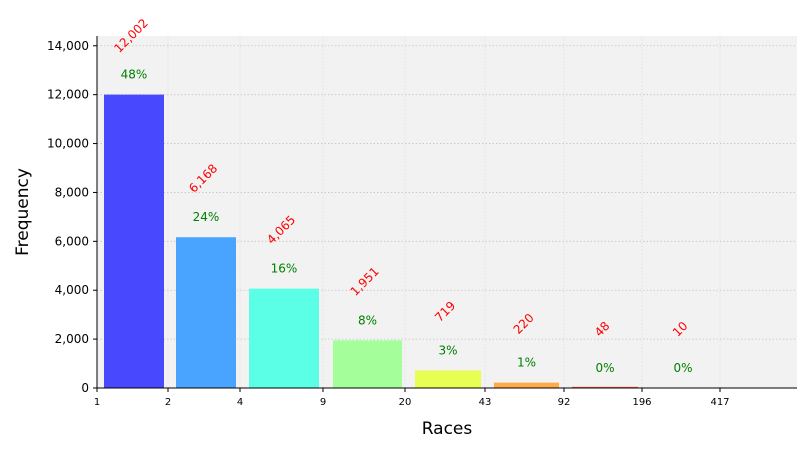  Describe the element at coordinates (206, 217) in the screenshot. I see `percent-label: 24%` at that location.